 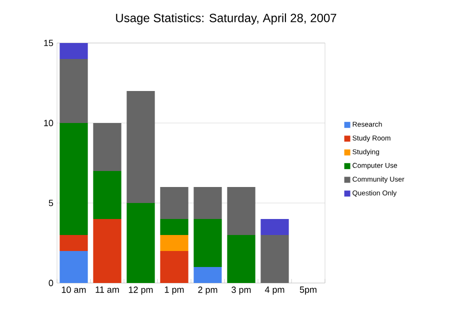 What do you see at coordinates (51, 203) in the screenshot?
I see `y-tick-label: 5` at bounding box center [51, 203].